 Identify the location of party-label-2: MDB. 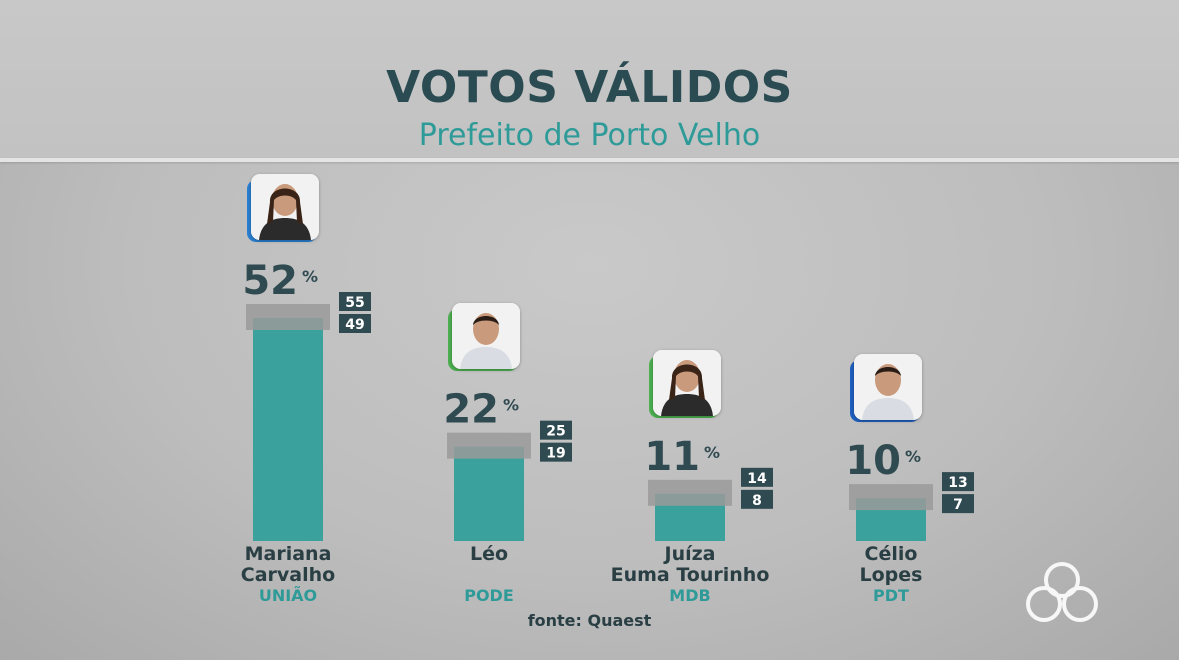
(690, 595).